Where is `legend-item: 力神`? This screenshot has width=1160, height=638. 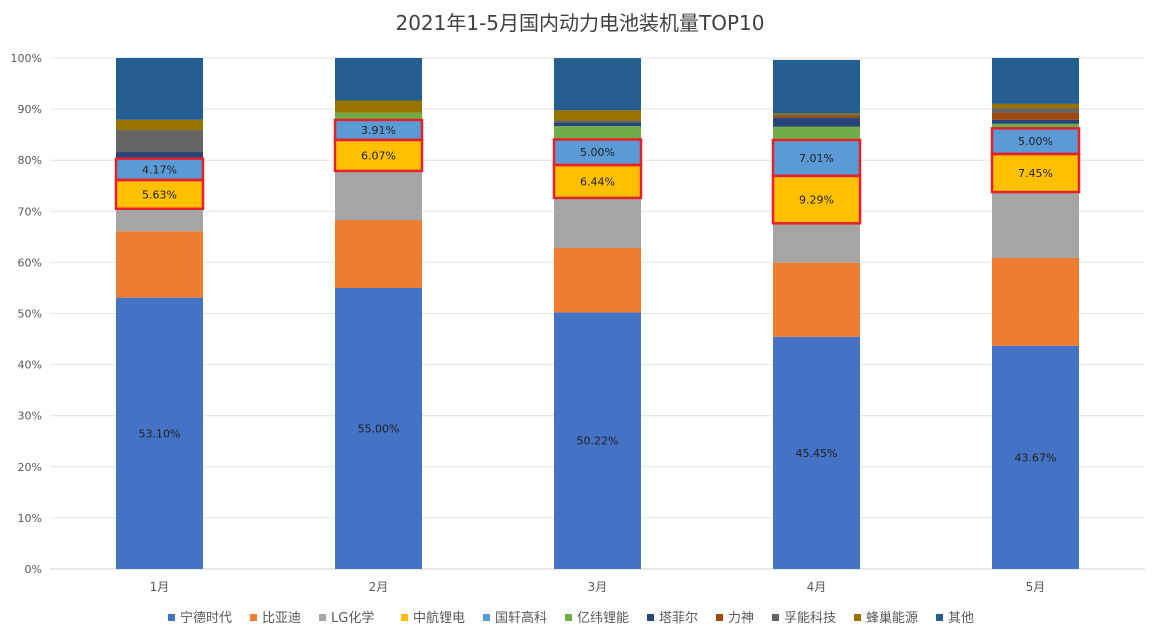
legend-item: 力神 is located at coordinates (735, 618).